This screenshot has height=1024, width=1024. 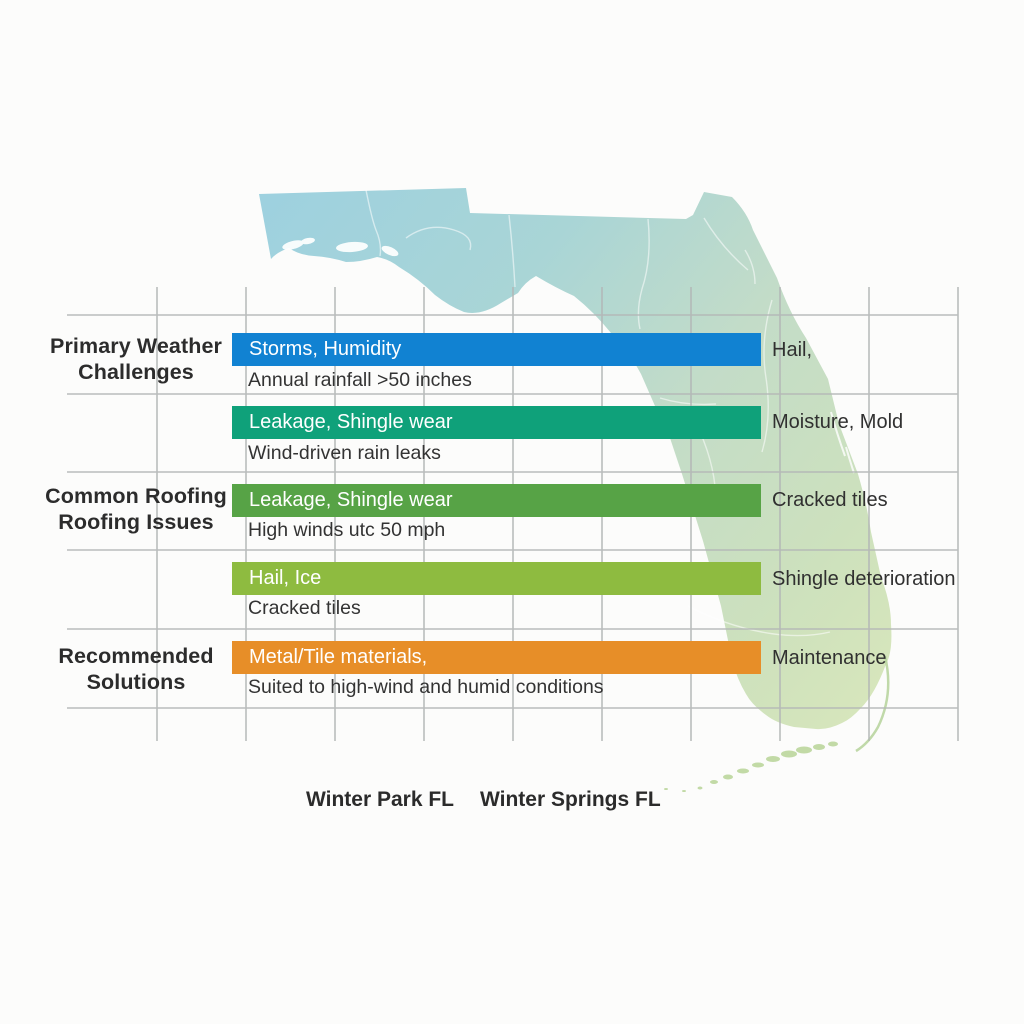 What do you see at coordinates (136, 509) in the screenshot?
I see `group-label-common-roofing-issues: Common Roofing Roofing Issues` at bounding box center [136, 509].